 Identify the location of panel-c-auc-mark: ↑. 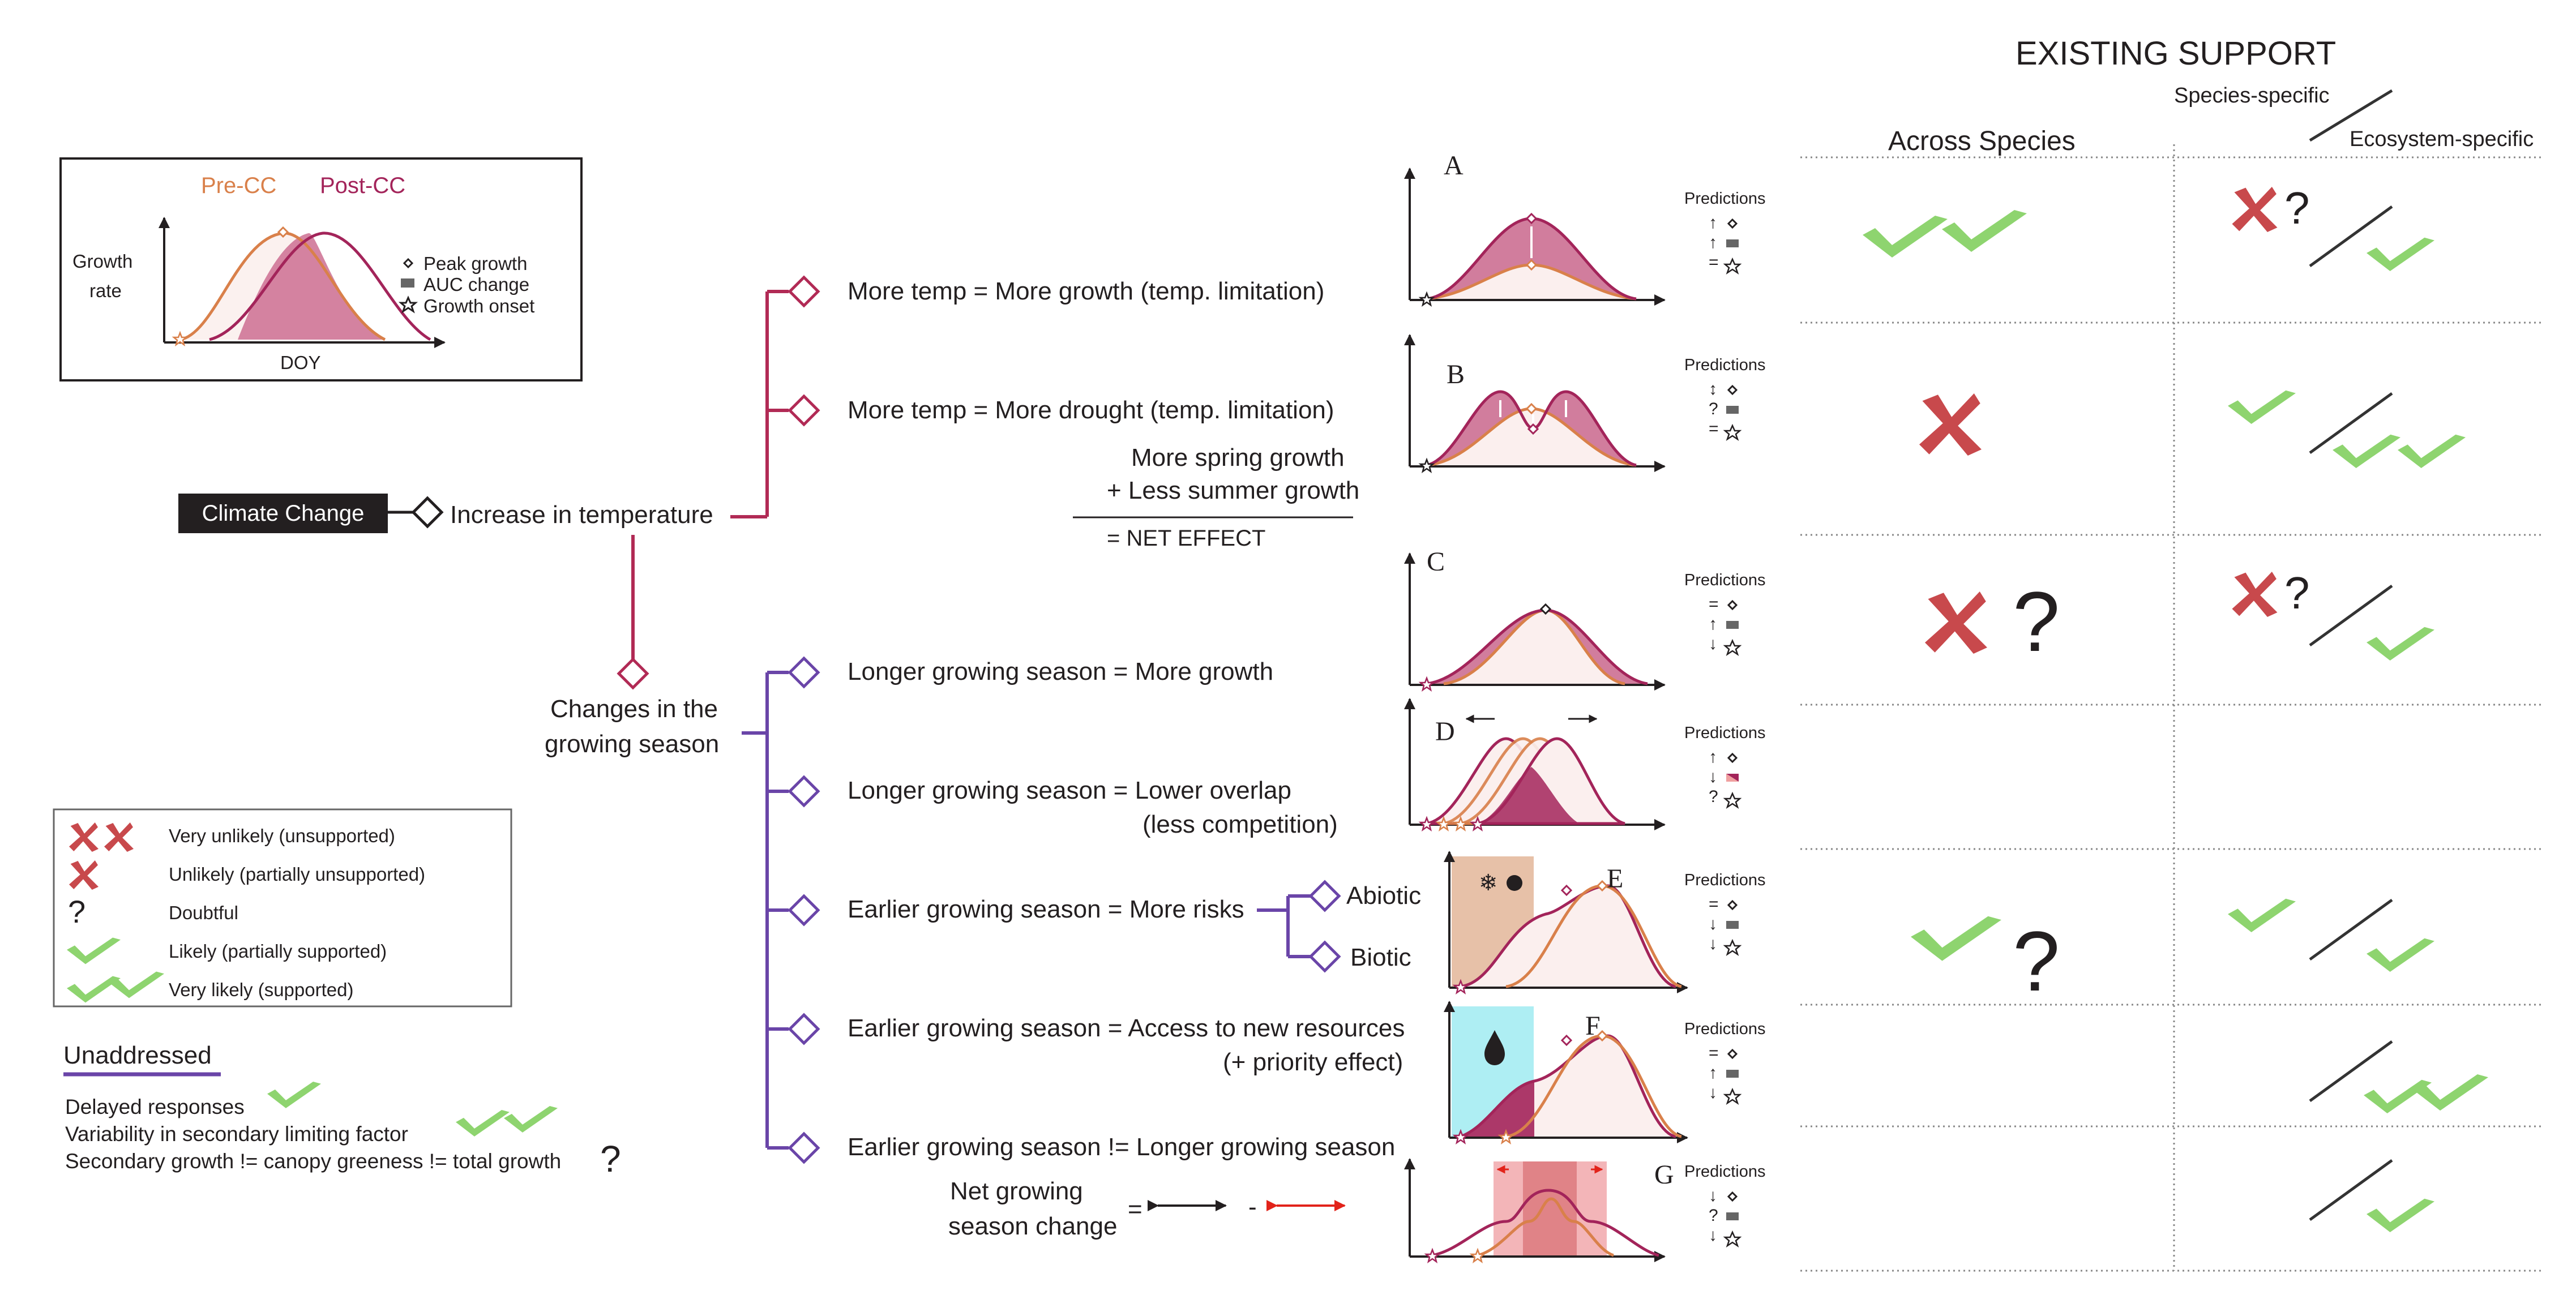
(1713, 624).